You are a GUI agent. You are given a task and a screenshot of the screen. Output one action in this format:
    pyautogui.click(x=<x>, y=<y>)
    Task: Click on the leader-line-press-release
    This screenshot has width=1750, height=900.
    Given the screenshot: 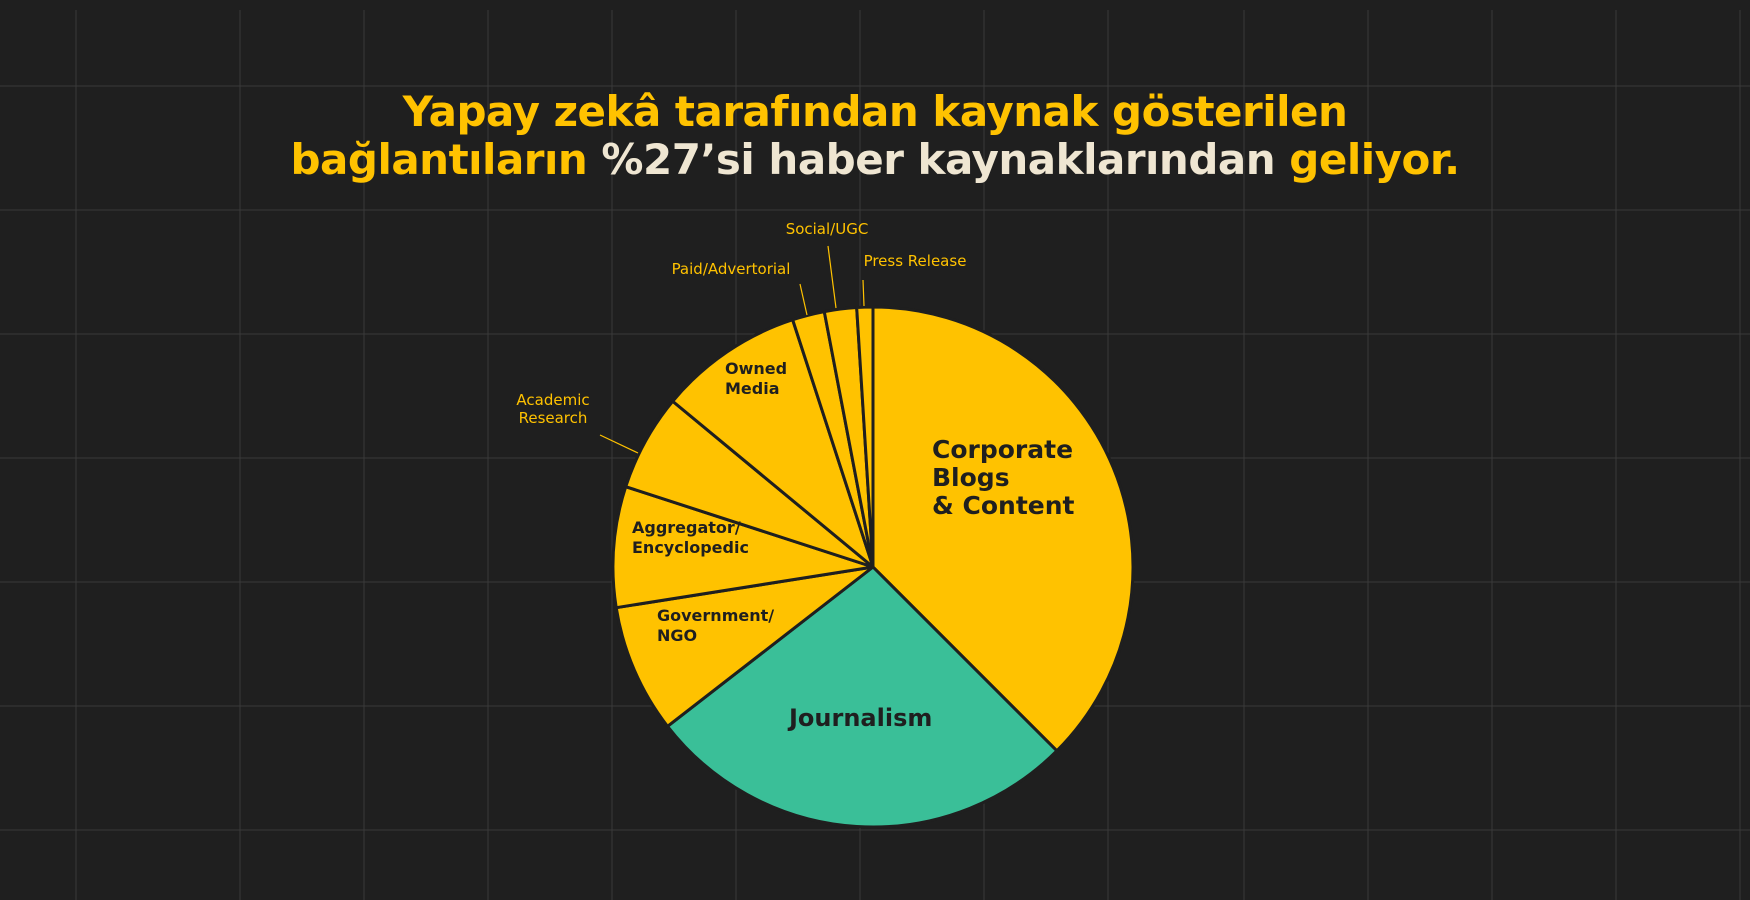 What is the action you would take?
    pyautogui.click(x=863, y=293)
    